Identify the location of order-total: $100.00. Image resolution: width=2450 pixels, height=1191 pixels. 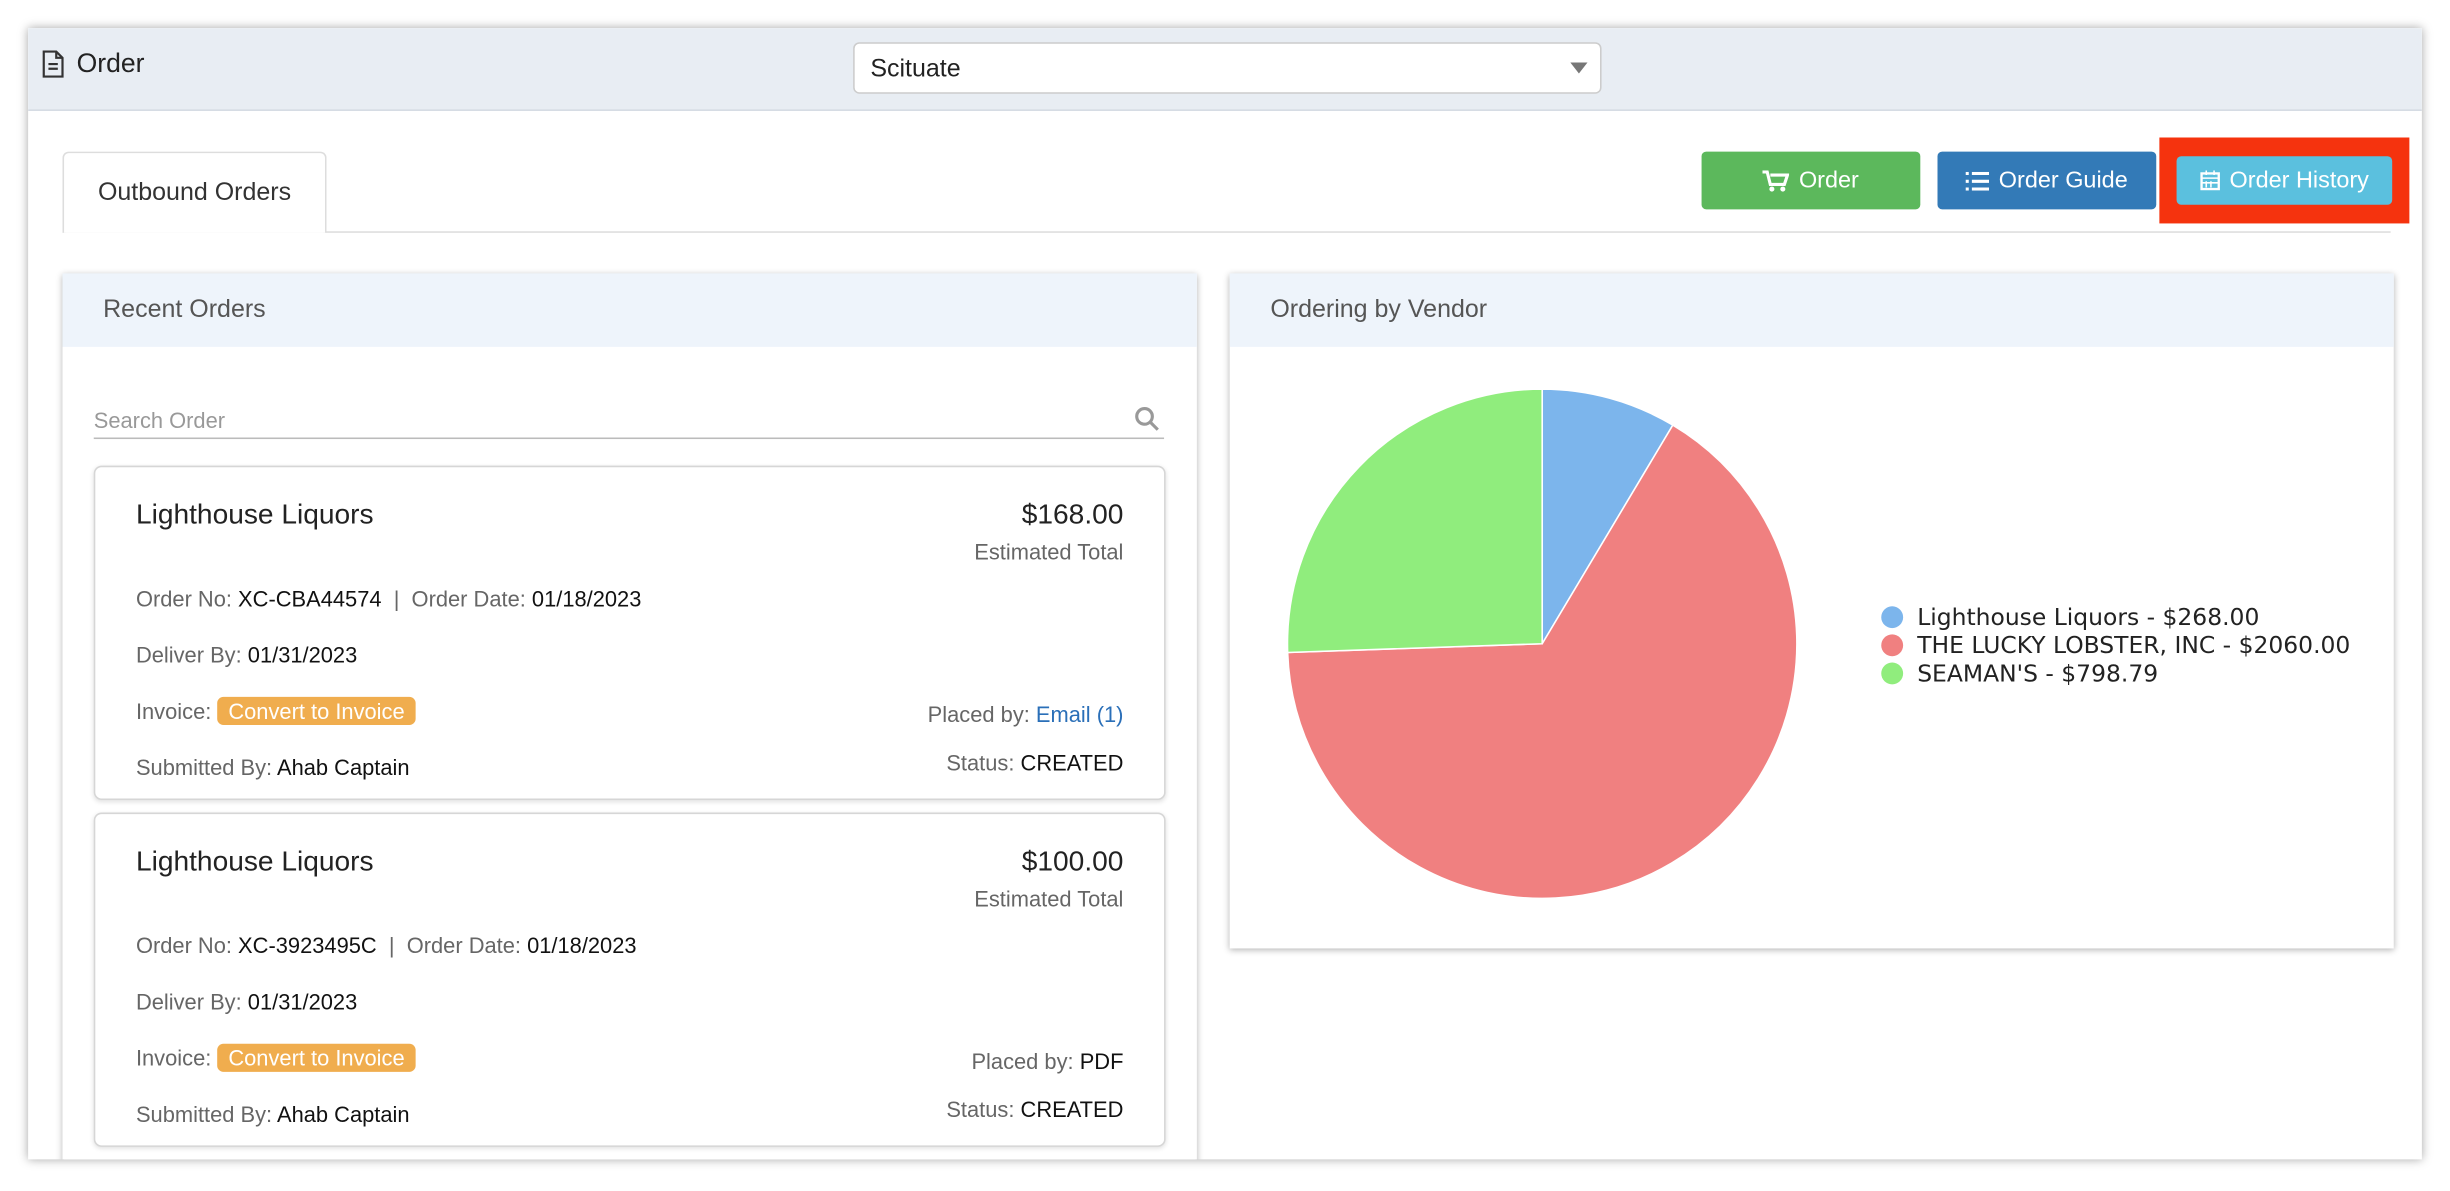
(1072, 861).